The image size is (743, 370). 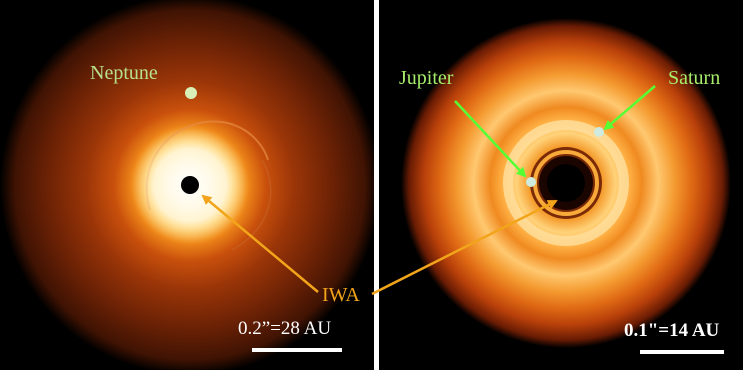 I want to click on iwa-arrow-left, so click(x=260, y=243).